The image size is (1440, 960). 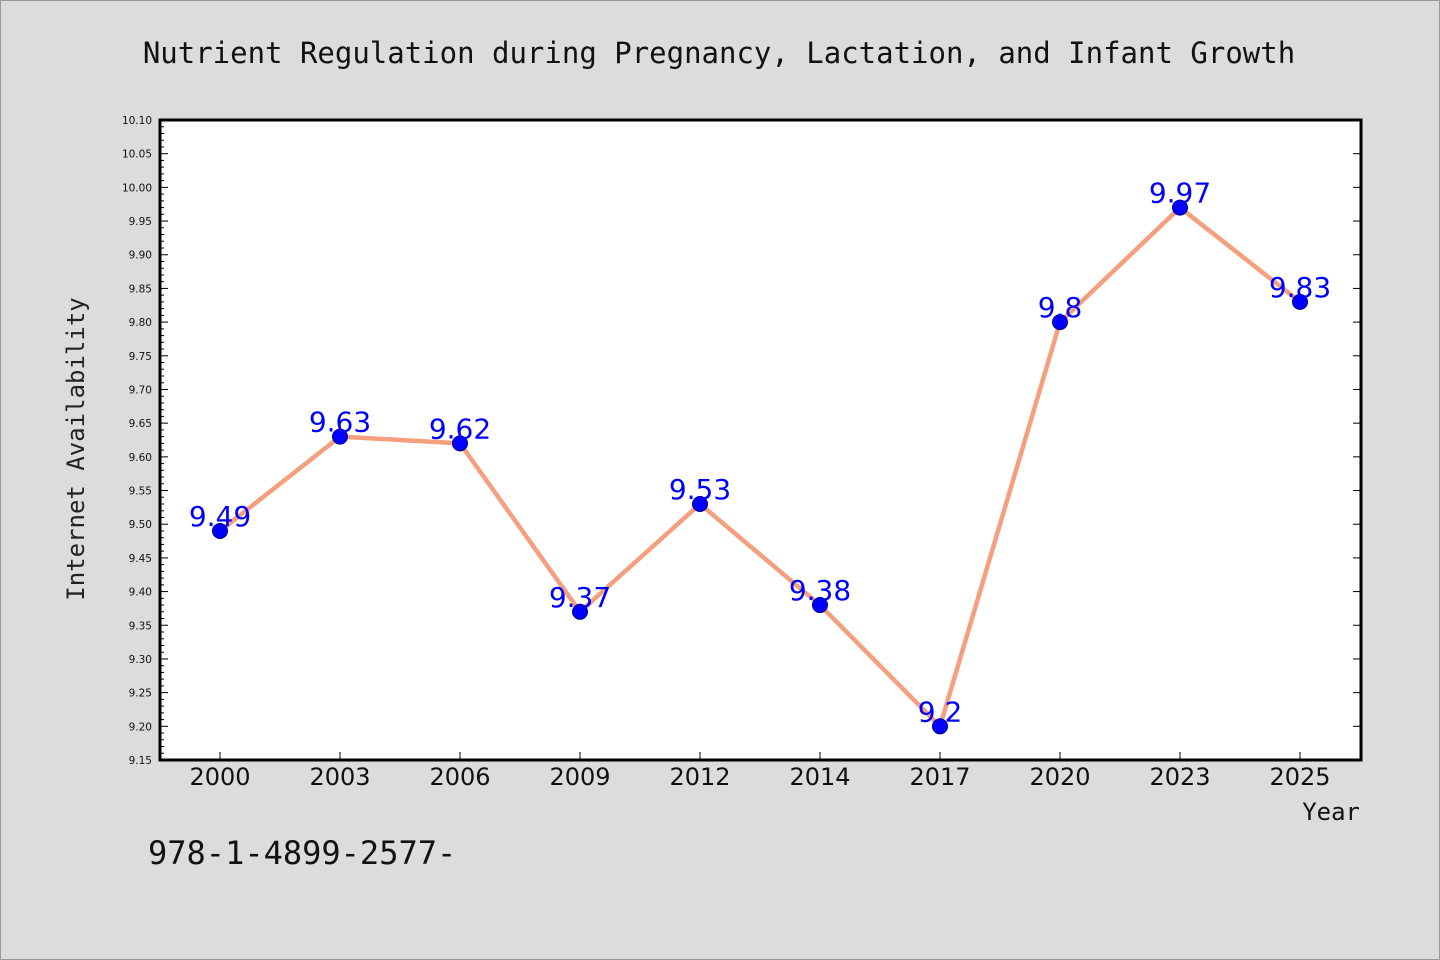 What do you see at coordinates (219, 777) in the screenshot?
I see `x-tick-label: 2000` at bounding box center [219, 777].